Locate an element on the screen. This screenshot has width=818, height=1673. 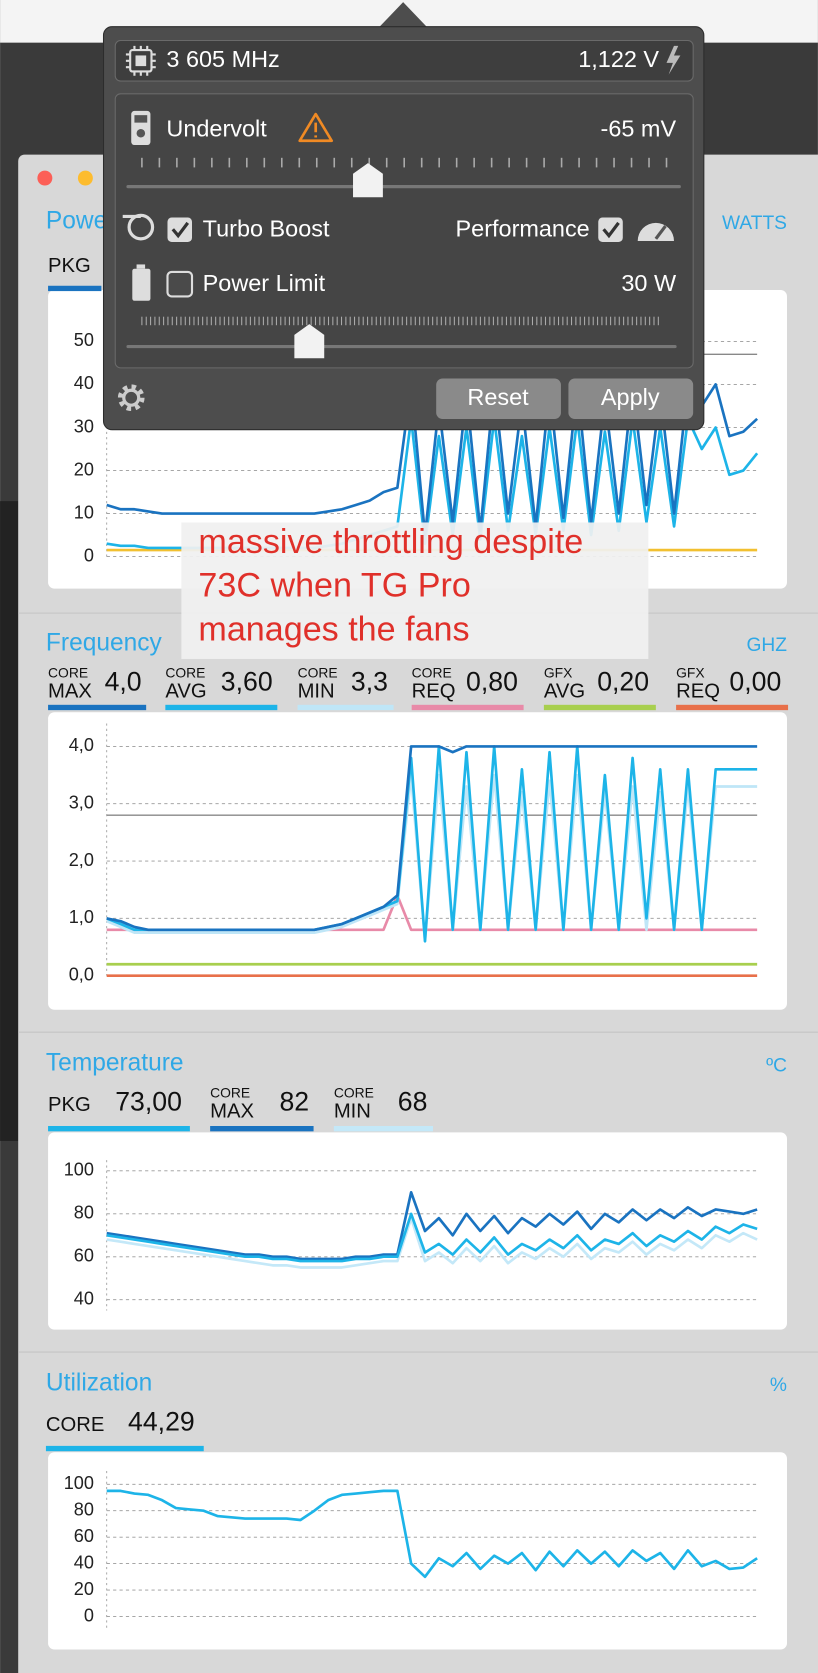
apply-button is located at coordinates (631, 399).